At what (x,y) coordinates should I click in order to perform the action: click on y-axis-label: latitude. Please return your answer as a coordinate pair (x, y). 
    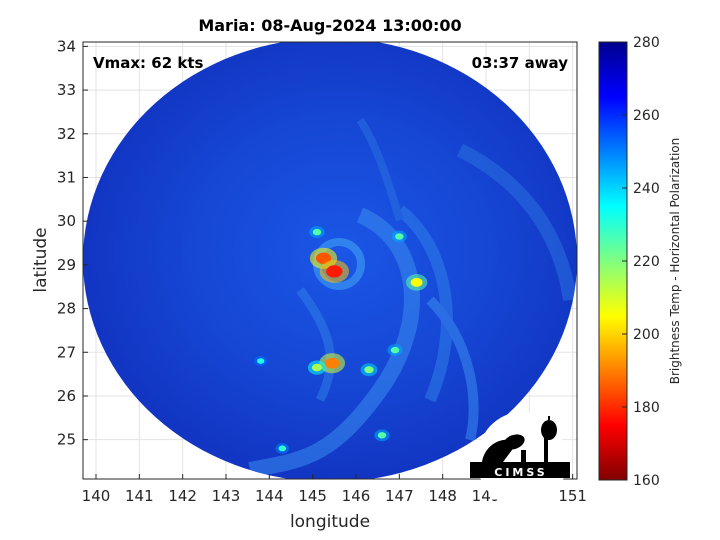
    Looking at the image, I should click on (41, 259).